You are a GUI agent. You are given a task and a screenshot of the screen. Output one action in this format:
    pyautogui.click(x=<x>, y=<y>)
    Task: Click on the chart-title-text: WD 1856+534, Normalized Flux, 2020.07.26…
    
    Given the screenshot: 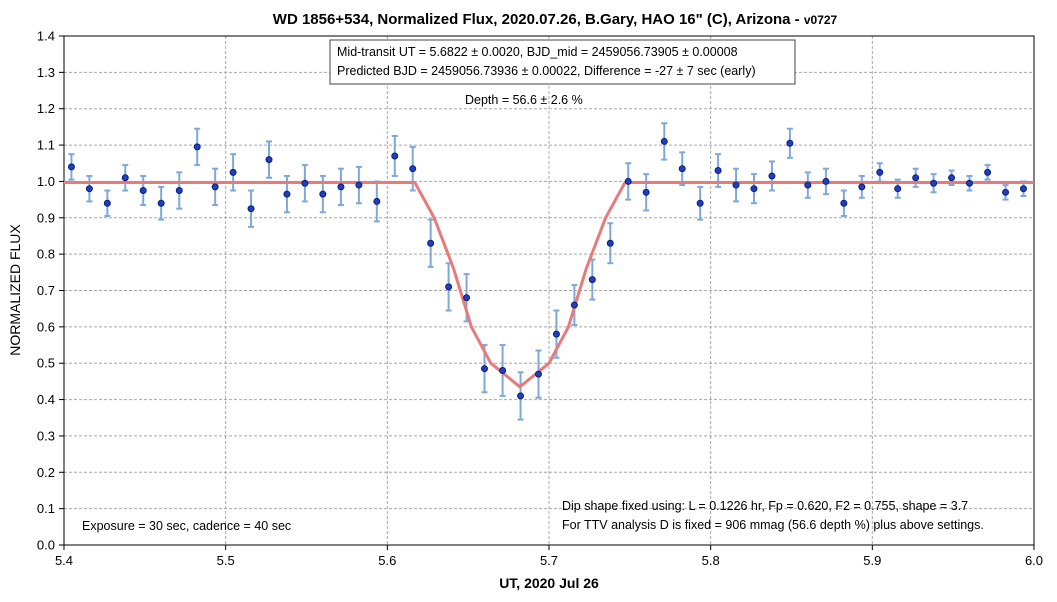 What is the action you would take?
    pyautogui.click(x=555, y=19)
    